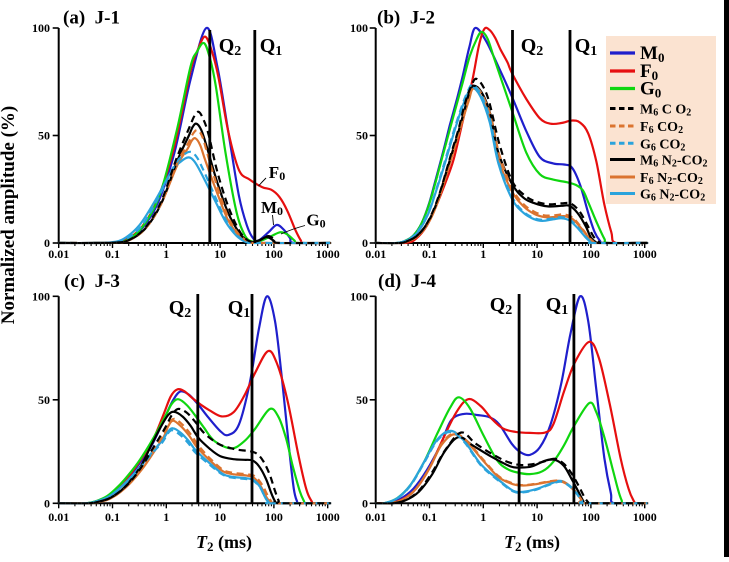  What do you see at coordinates (672, 196) in the screenshot?
I see `svg-text: G6 N2-CO2` at bounding box center [672, 196].